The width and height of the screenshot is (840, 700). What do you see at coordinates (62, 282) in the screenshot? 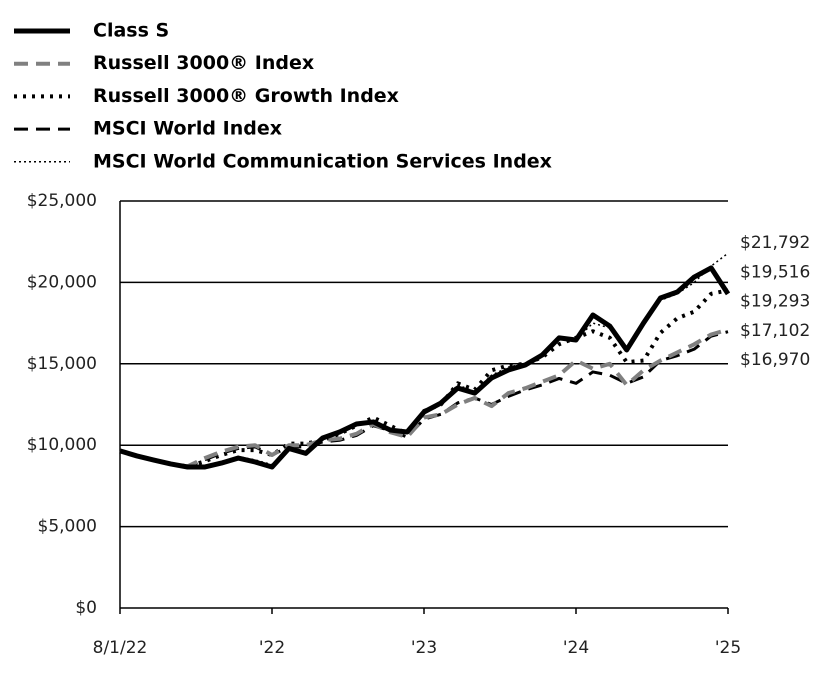
I see `y-tick-label: $20,000` at bounding box center [62, 282].